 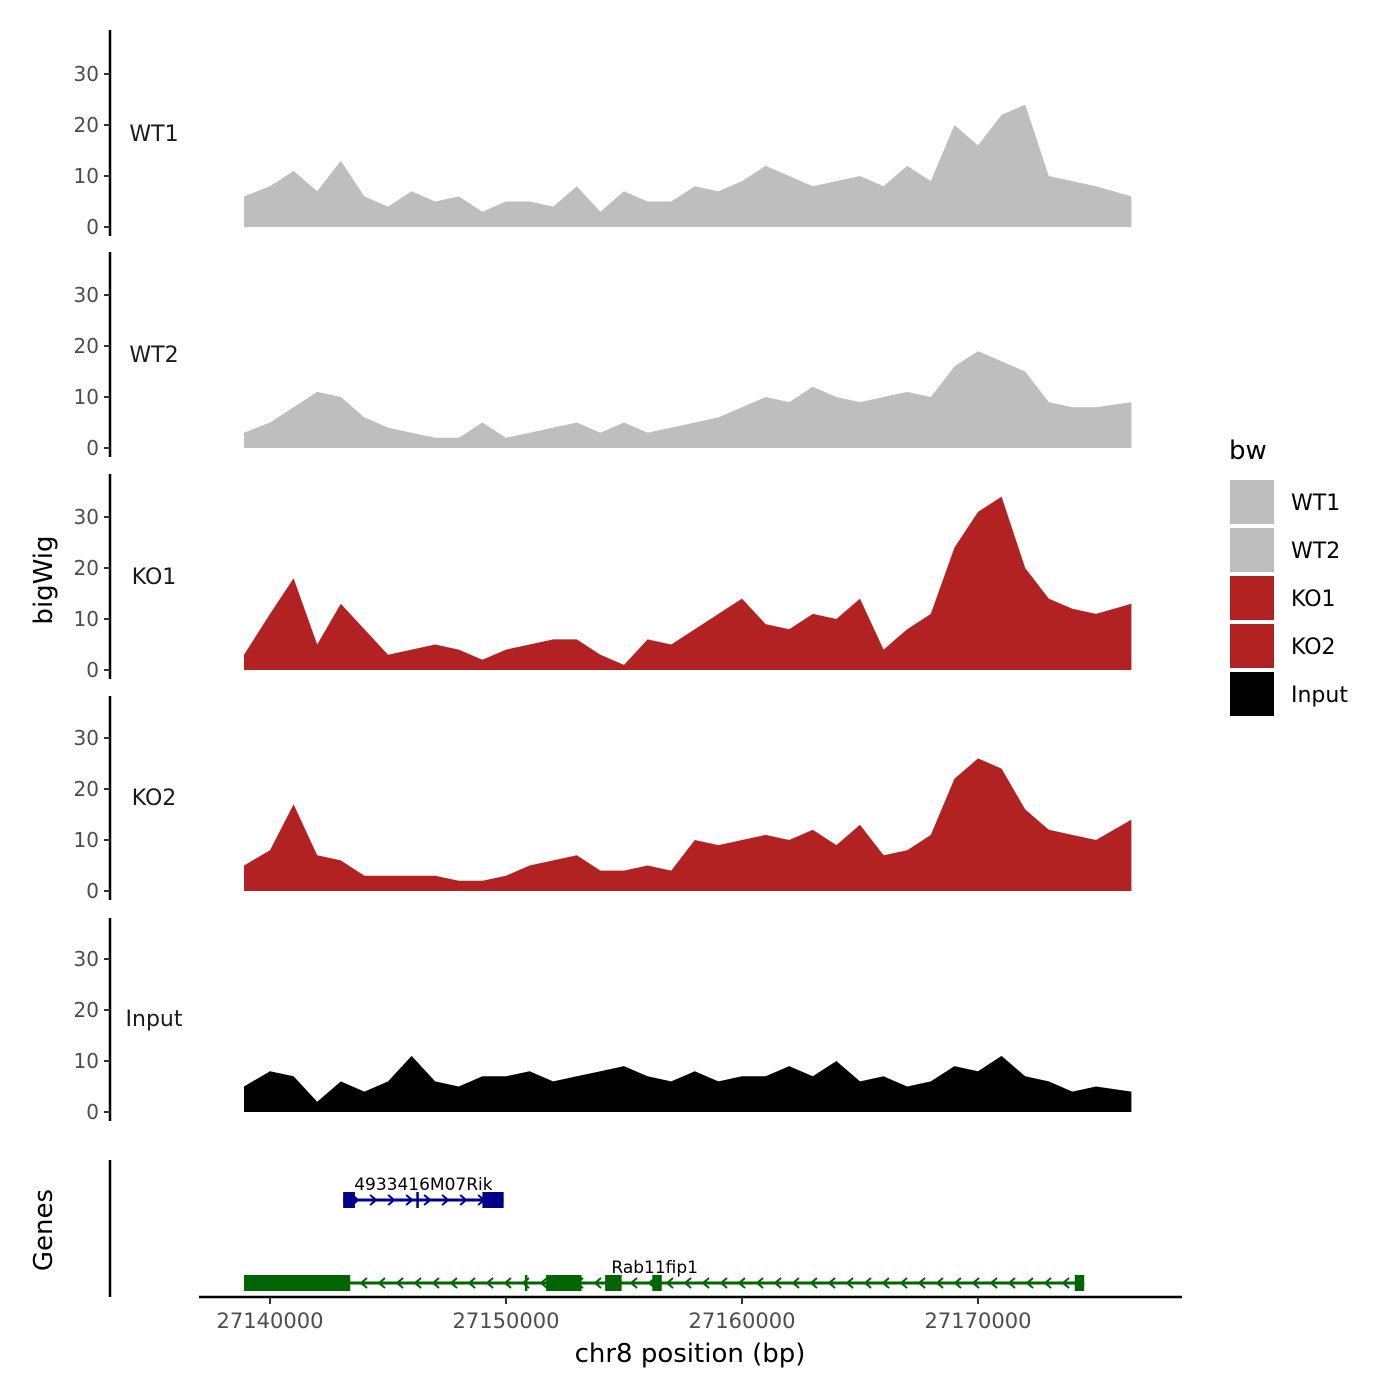 What do you see at coordinates (690, 1354) in the screenshot?
I see `x-axis-title: chr8 position (bp)` at bounding box center [690, 1354].